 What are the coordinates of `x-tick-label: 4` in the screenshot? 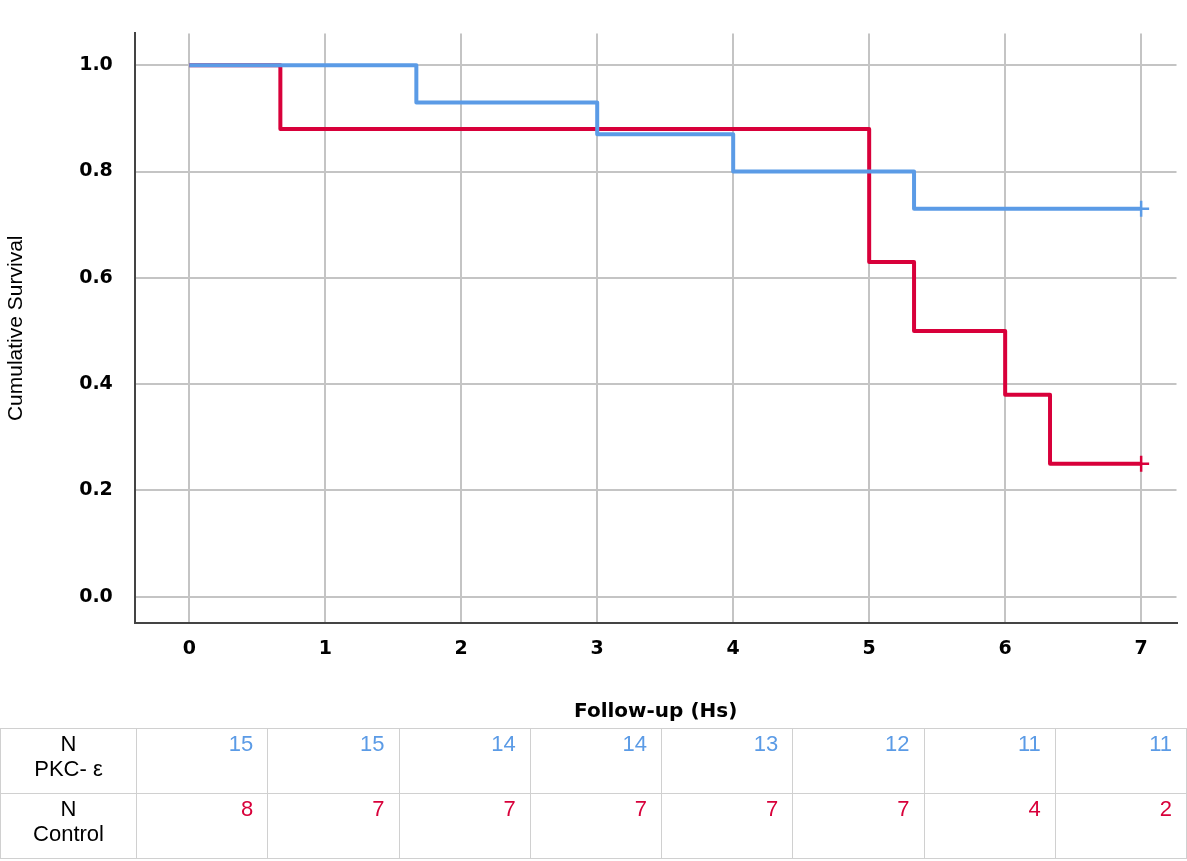 It's located at (733, 646).